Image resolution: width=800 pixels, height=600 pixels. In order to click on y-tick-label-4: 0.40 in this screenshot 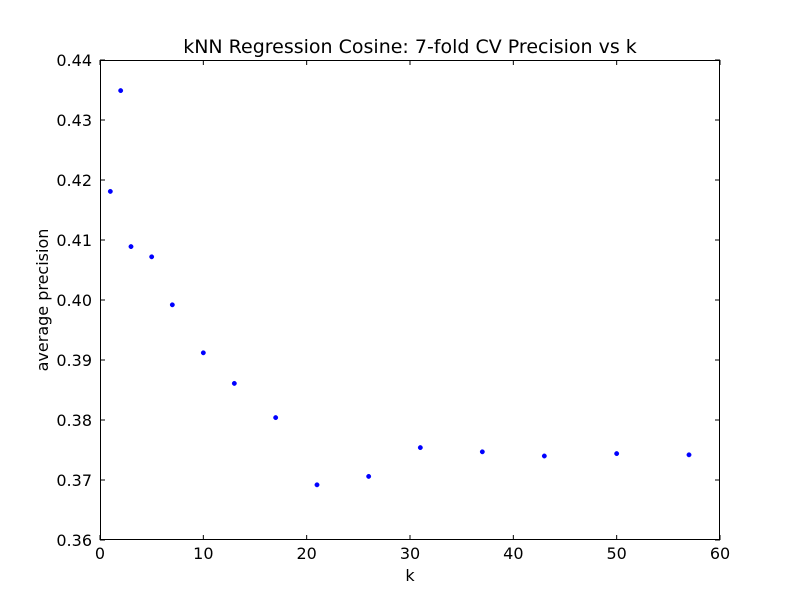, I will do `click(74, 300)`.